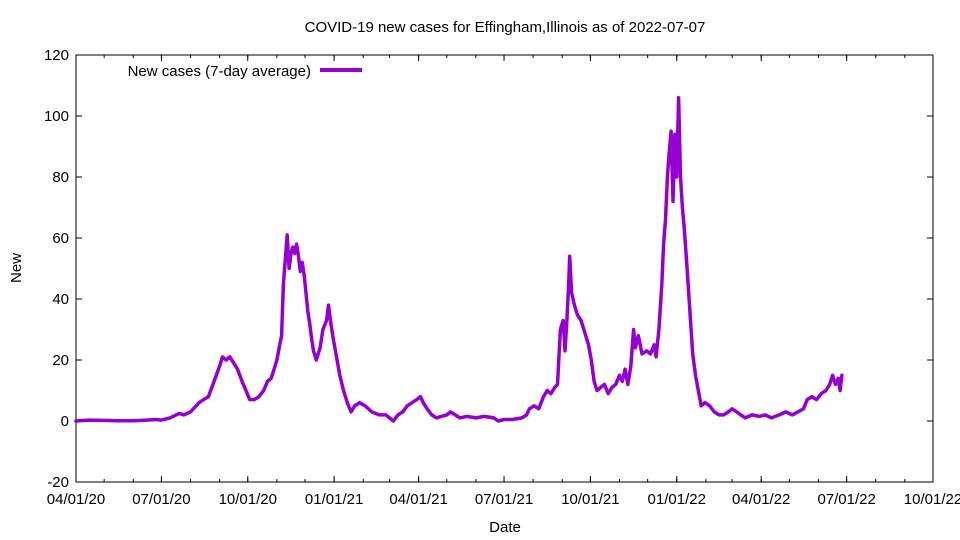  Describe the element at coordinates (590, 499) in the screenshot. I see `x-tick-label: 10/01/21` at that location.